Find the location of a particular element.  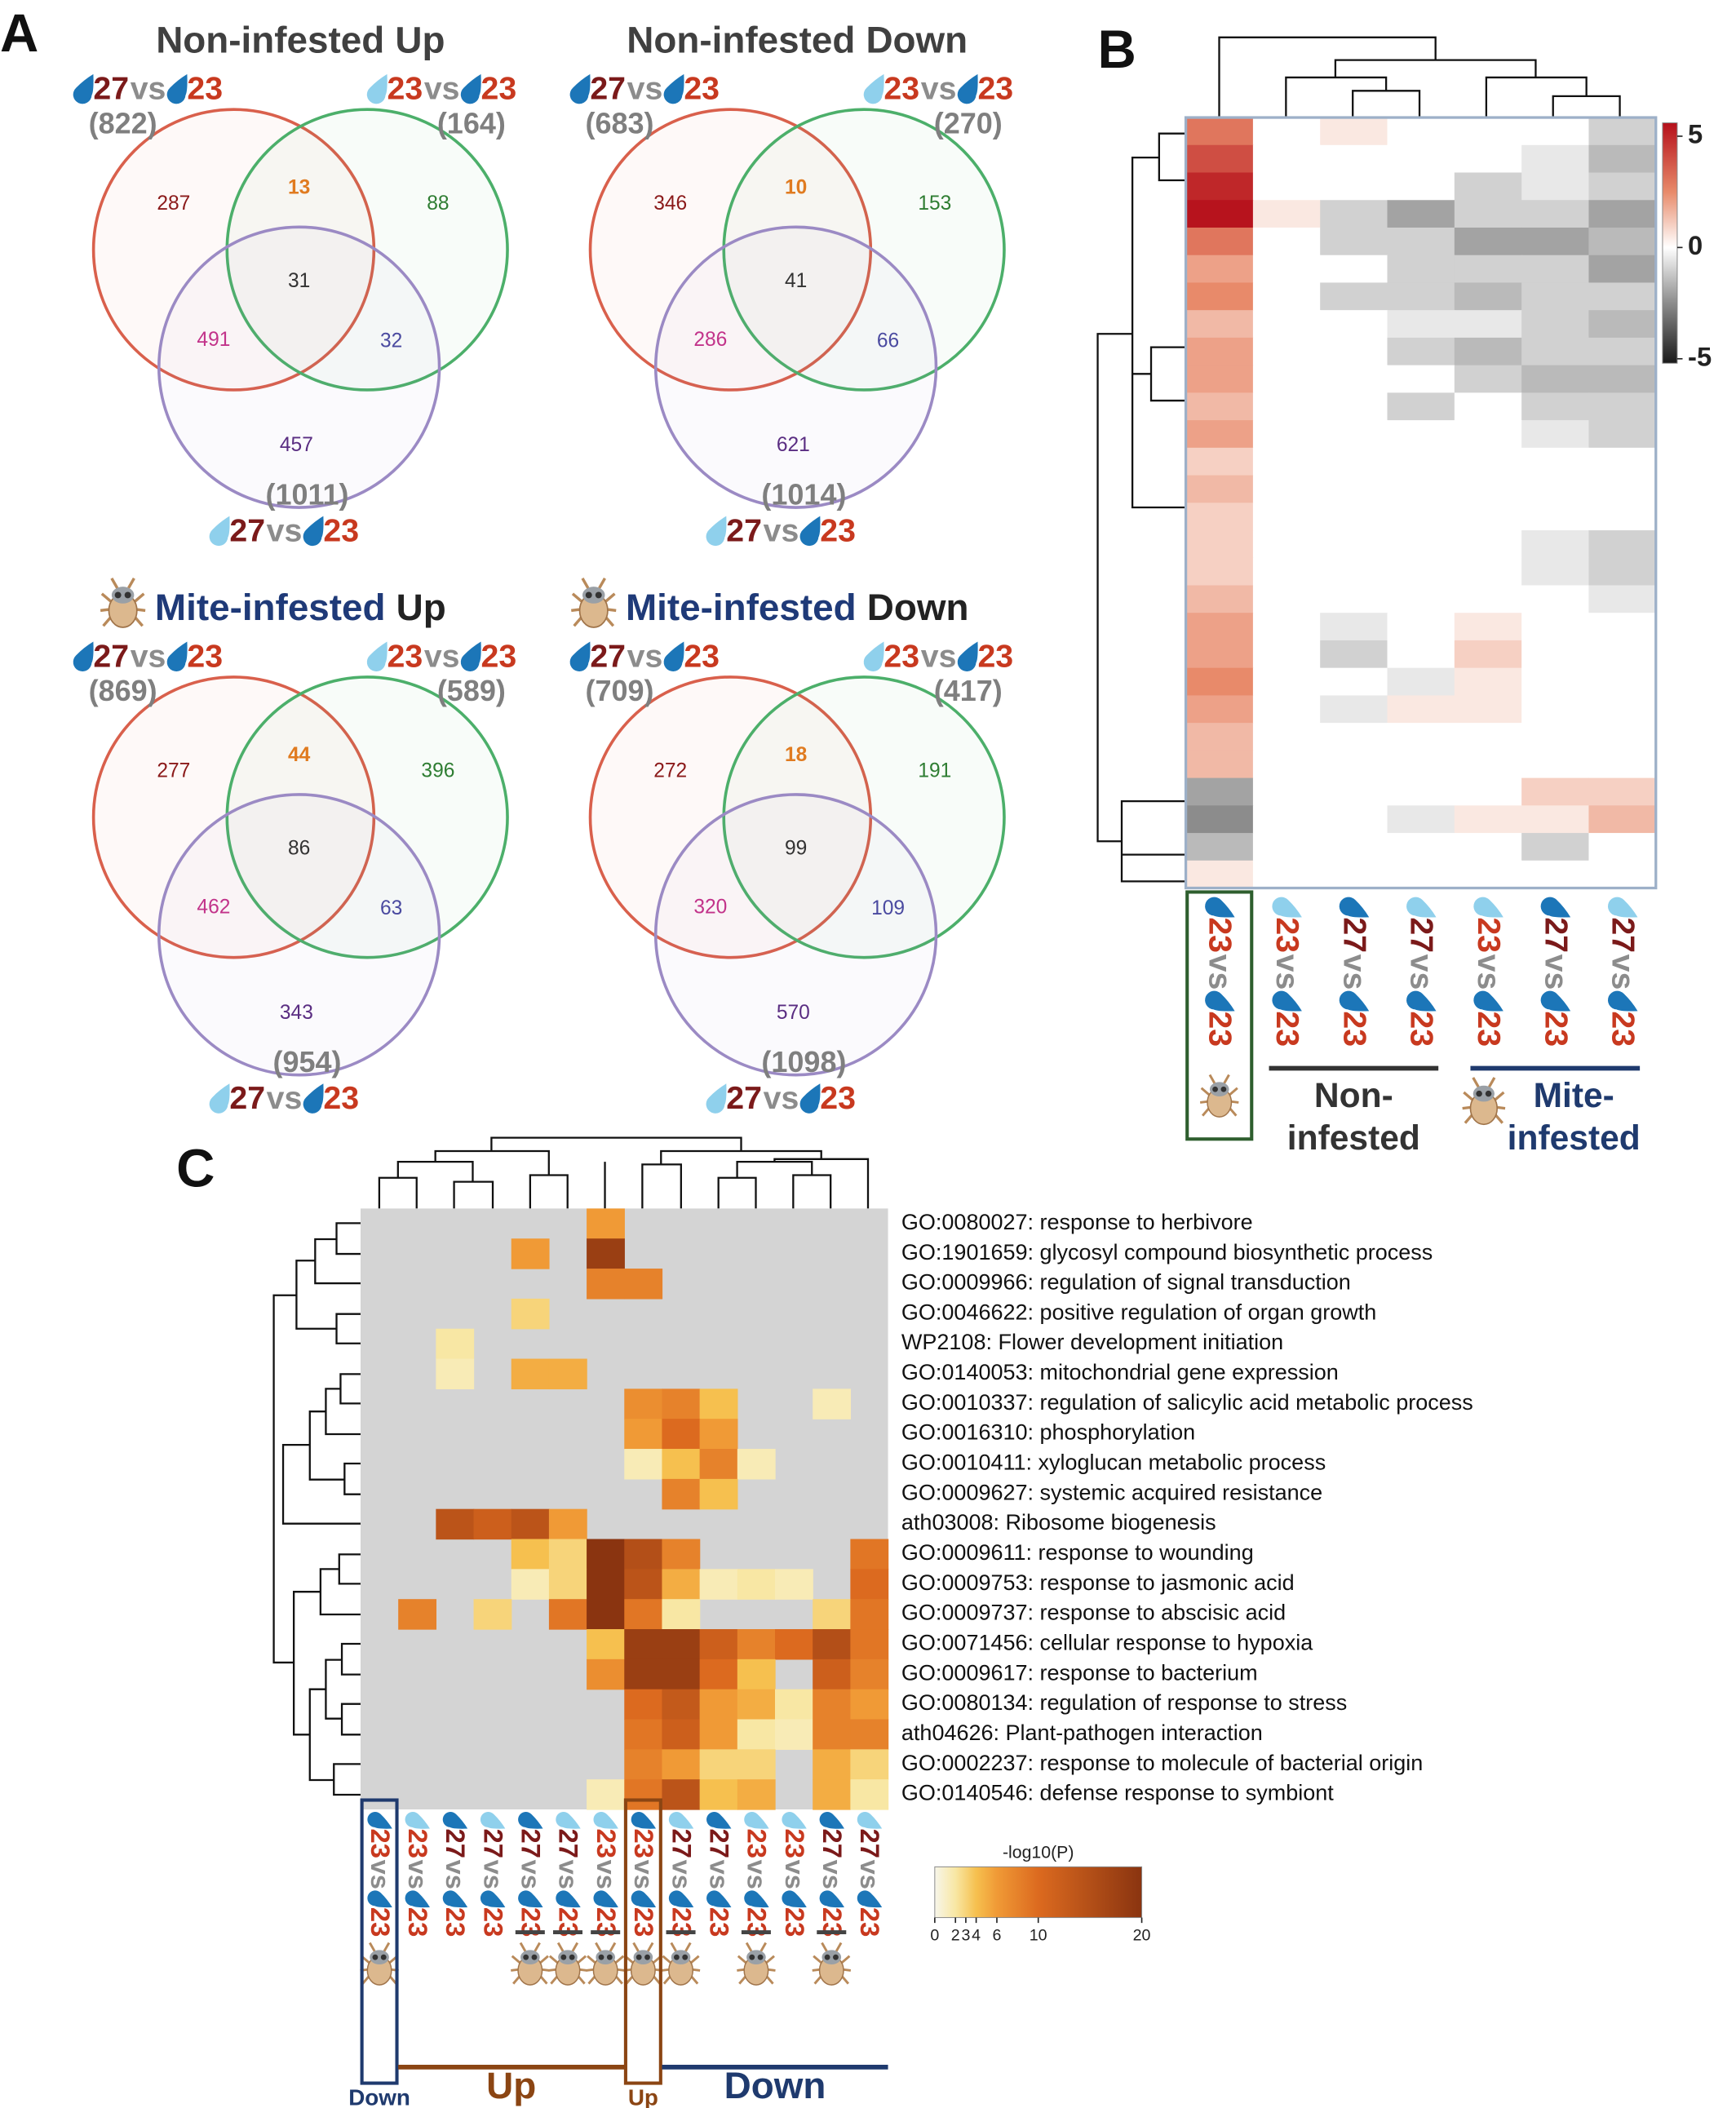

panel-label: C is located at coordinates (195, 1168).